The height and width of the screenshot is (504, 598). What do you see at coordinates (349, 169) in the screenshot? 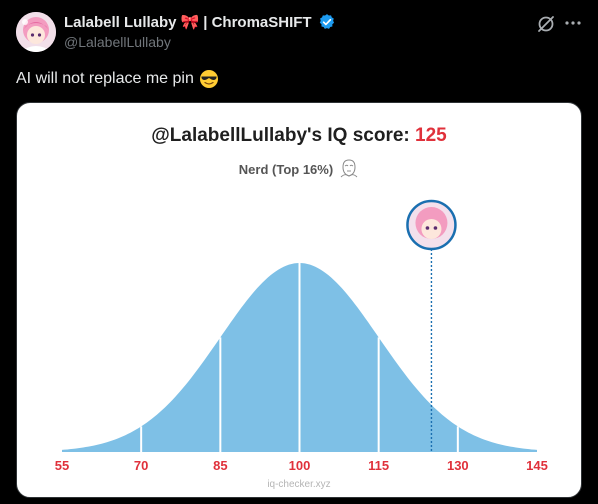
I see `nerd-face-icon` at bounding box center [349, 169].